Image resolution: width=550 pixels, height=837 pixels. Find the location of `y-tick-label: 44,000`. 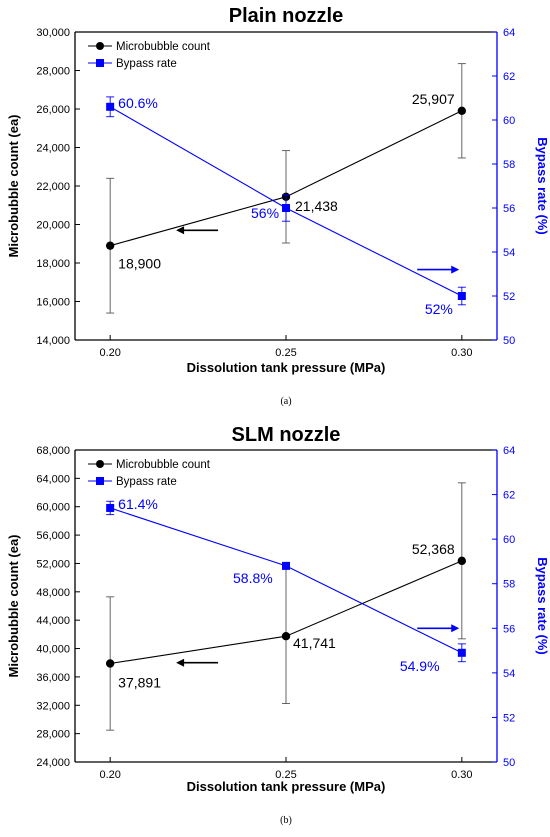

y-tick-label: 44,000 is located at coordinates (53, 621).